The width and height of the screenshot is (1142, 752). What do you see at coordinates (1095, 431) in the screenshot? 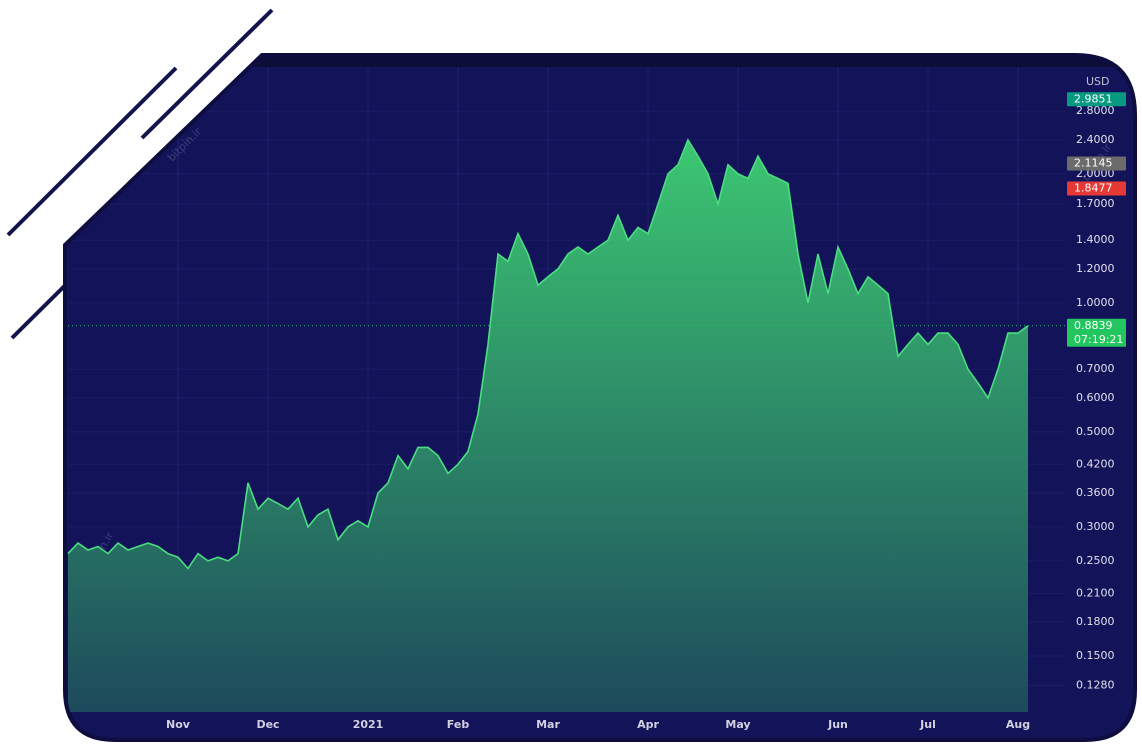
I see `y-tick-label: 0.5000` at bounding box center [1095, 431].